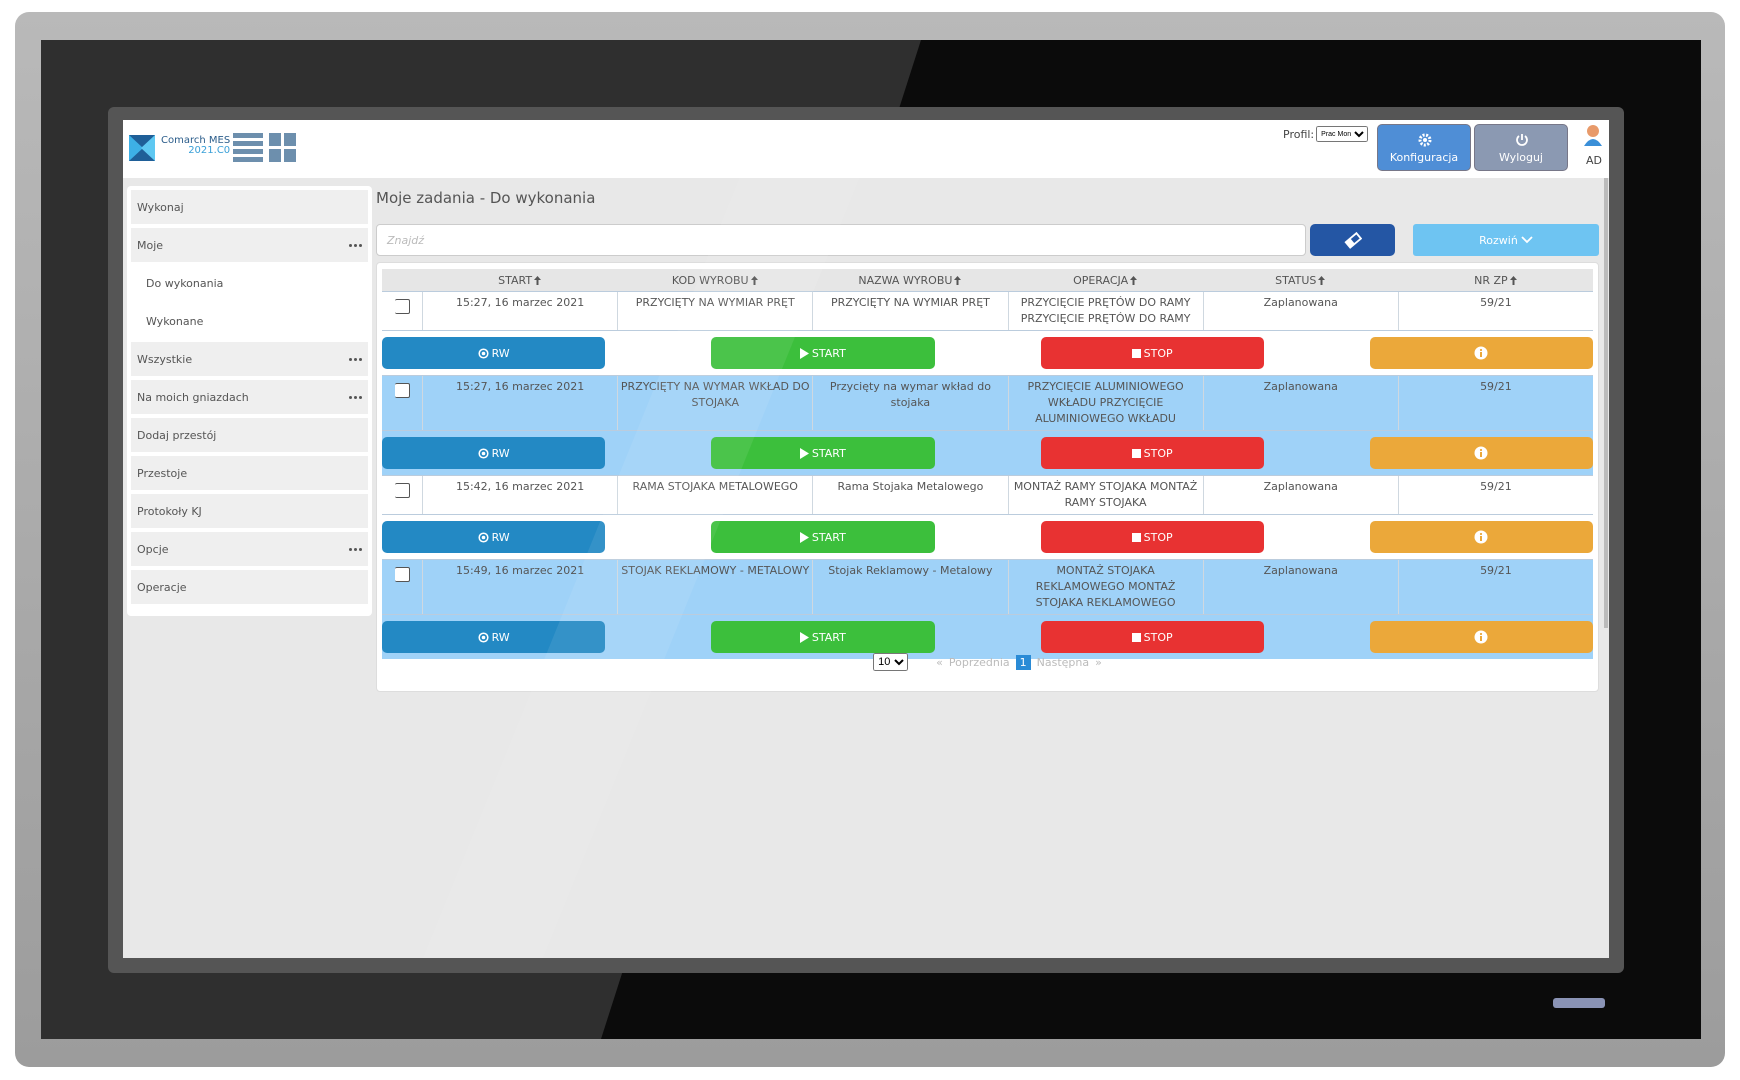  What do you see at coordinates (1299, 134) in the screenshot?
I see `profile-label: Profil:` at bounding box center [1299, 134].